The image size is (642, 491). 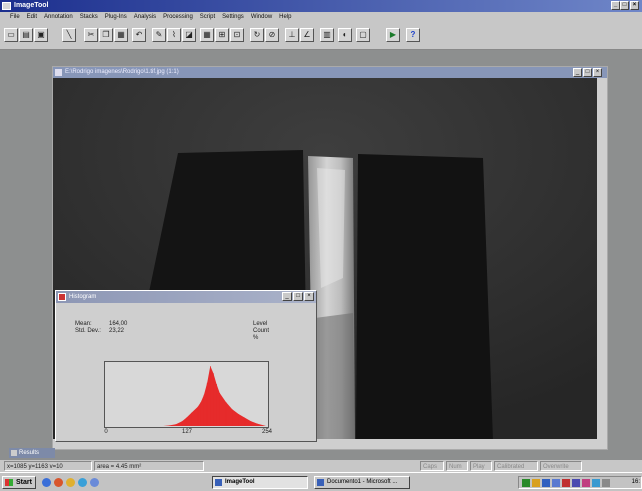 I want to click on outlook-icon, so click(x=82, y=482).